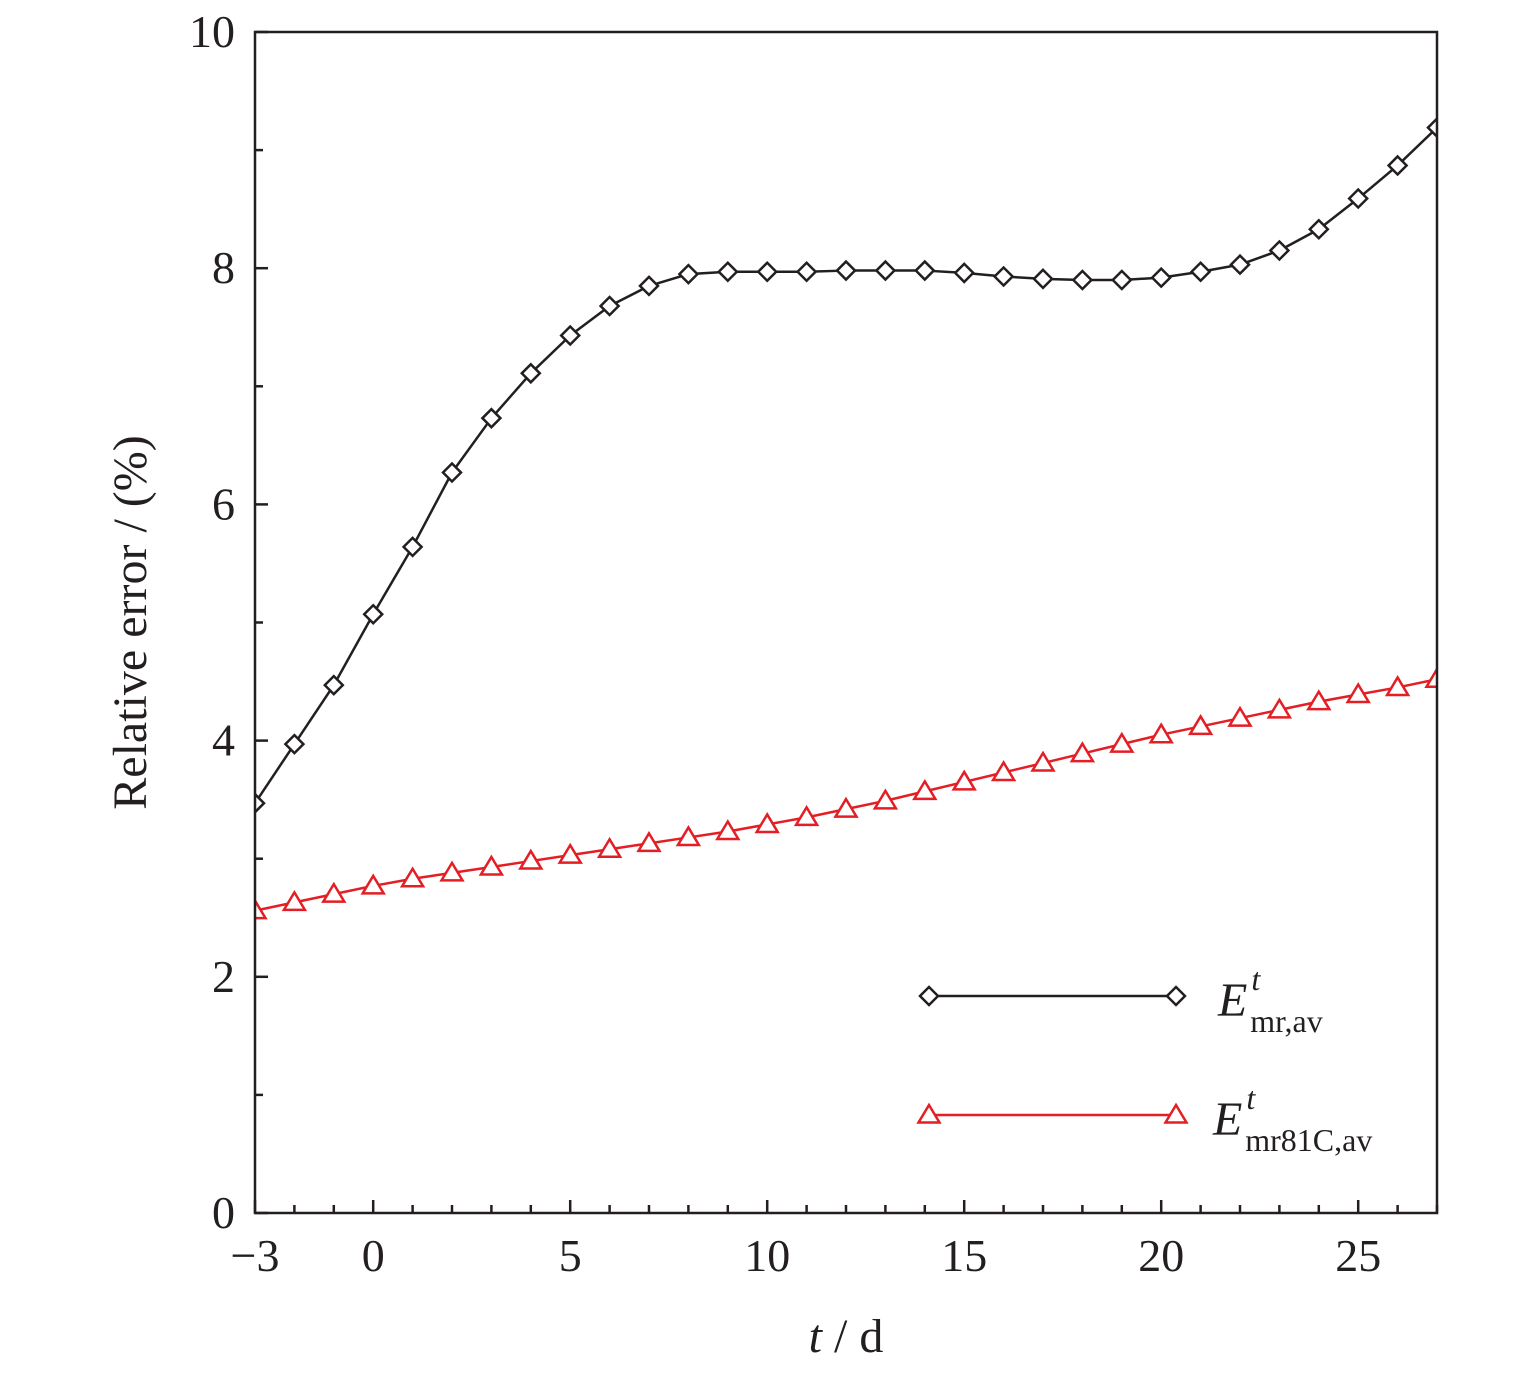 The width and height of the screenshot is (1535, 1374). I want to click on x-tick-label: 0, so click(373, 1255).